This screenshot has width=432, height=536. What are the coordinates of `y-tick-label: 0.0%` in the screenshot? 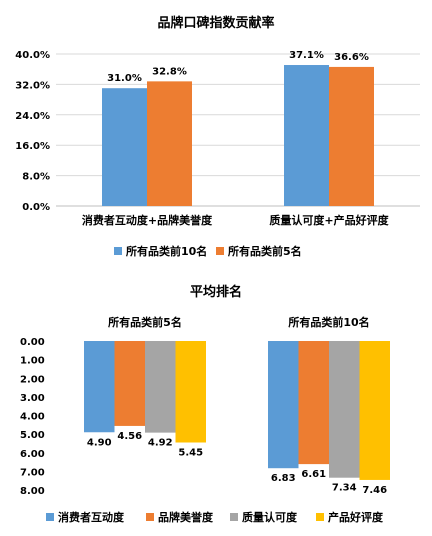 It's located at (36, 207).